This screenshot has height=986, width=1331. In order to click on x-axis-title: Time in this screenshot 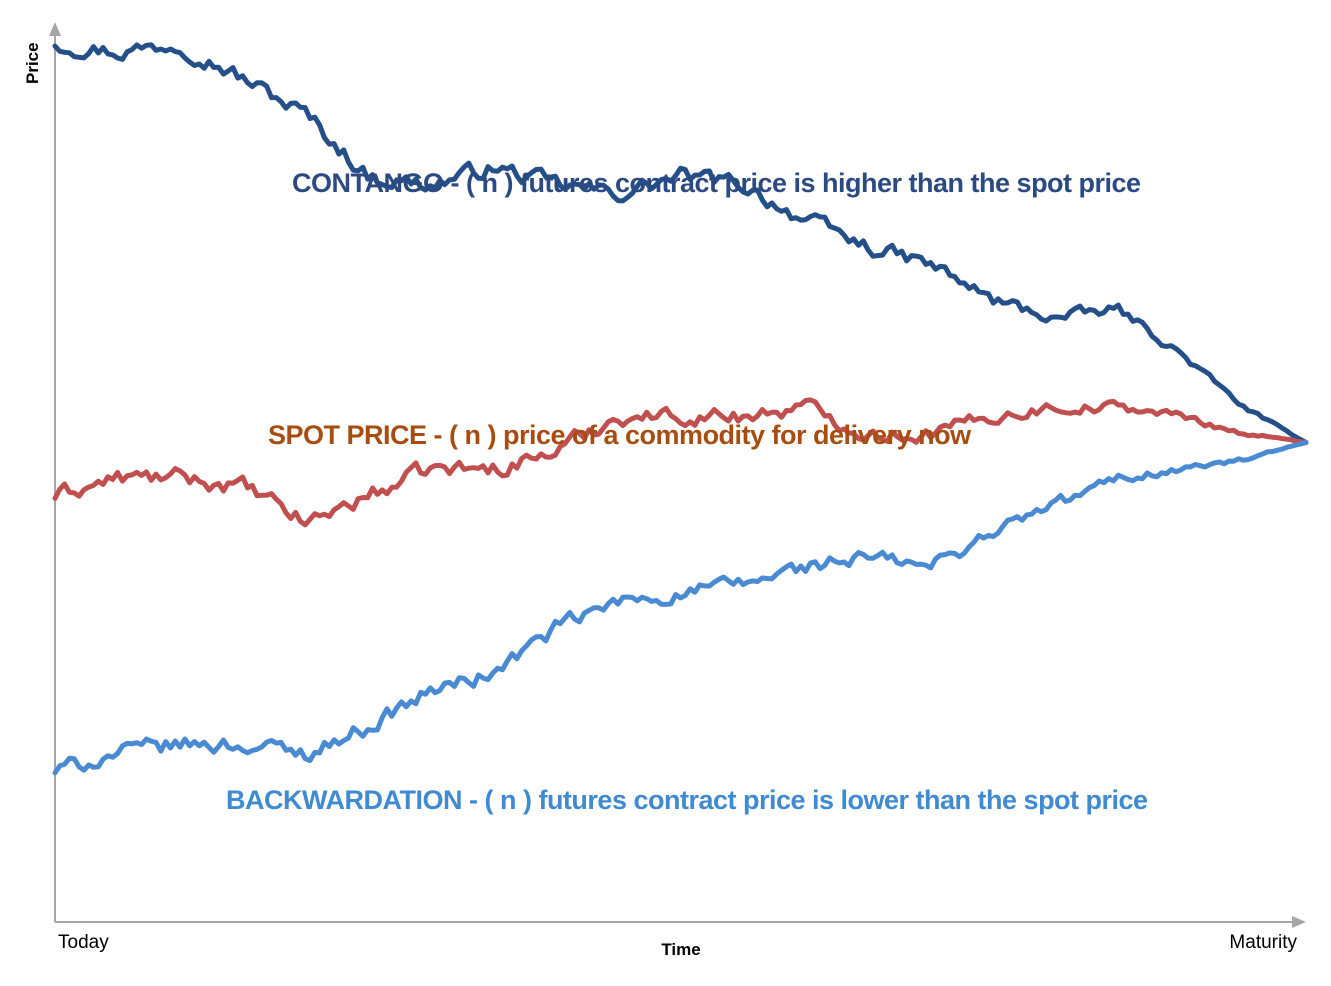, I will do `click(680, 949)`.